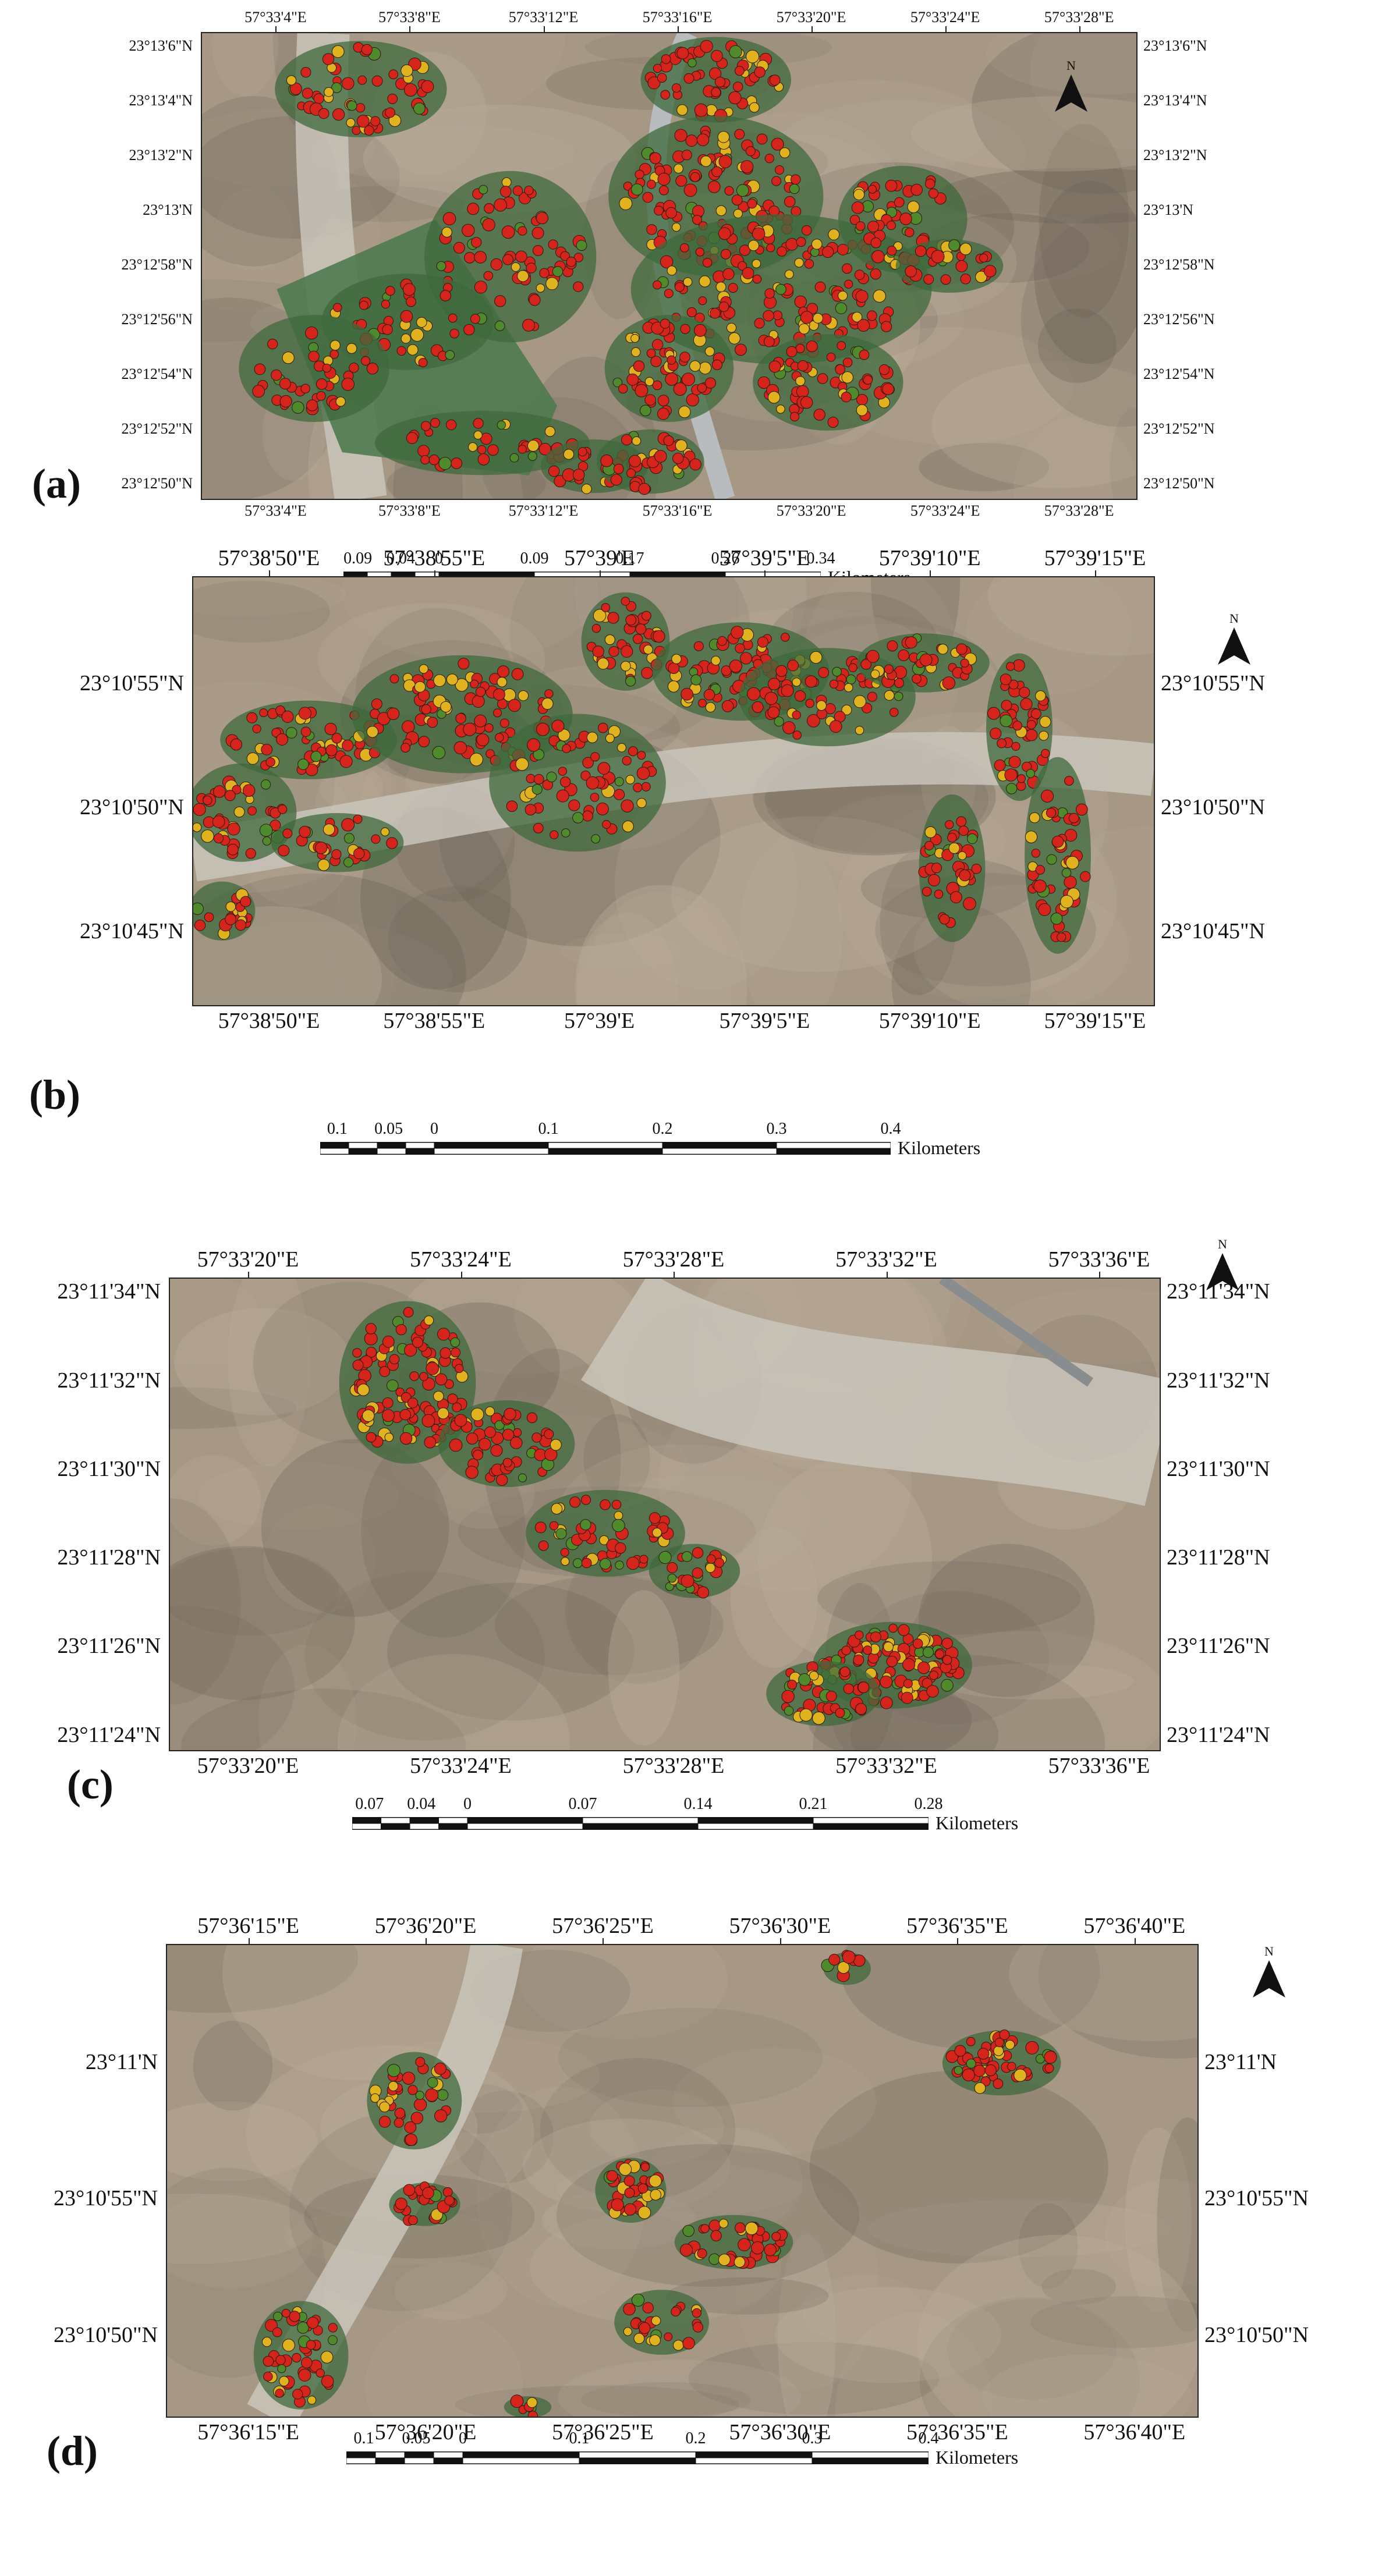  I want to click on scale-tick-label: 0, so click(467, 1804).